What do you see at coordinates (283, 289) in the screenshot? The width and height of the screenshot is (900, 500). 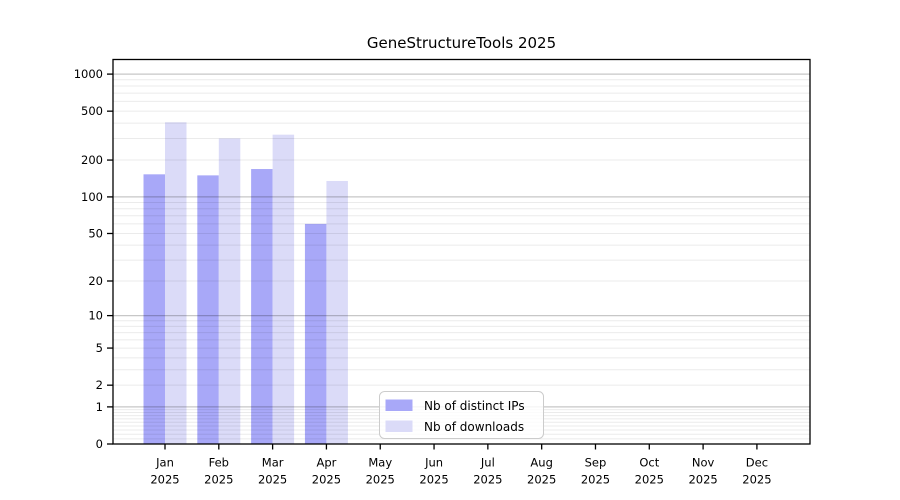 I see `bar-mar-nb-of-downloads` at bounding box center [283, 289].